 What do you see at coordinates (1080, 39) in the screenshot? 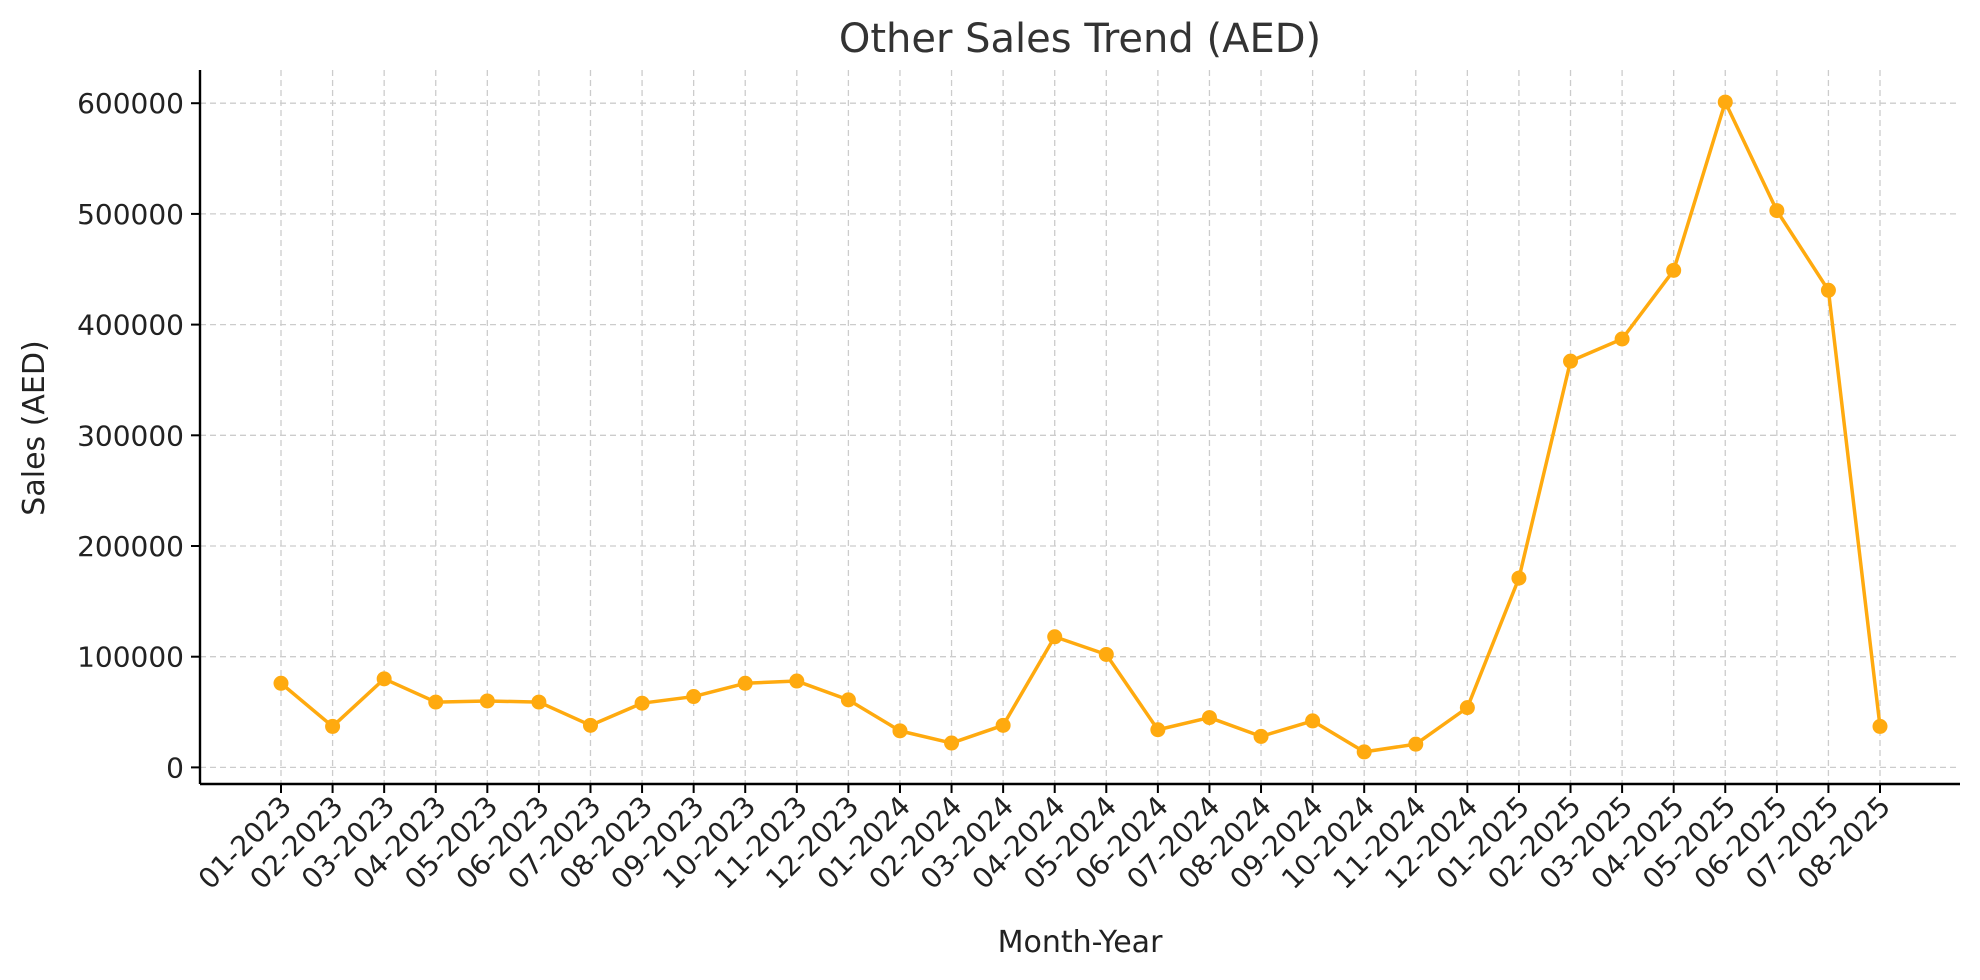
I see `chart-title: Other Sales Trend (AED)` at bounding box center [1080, 39].